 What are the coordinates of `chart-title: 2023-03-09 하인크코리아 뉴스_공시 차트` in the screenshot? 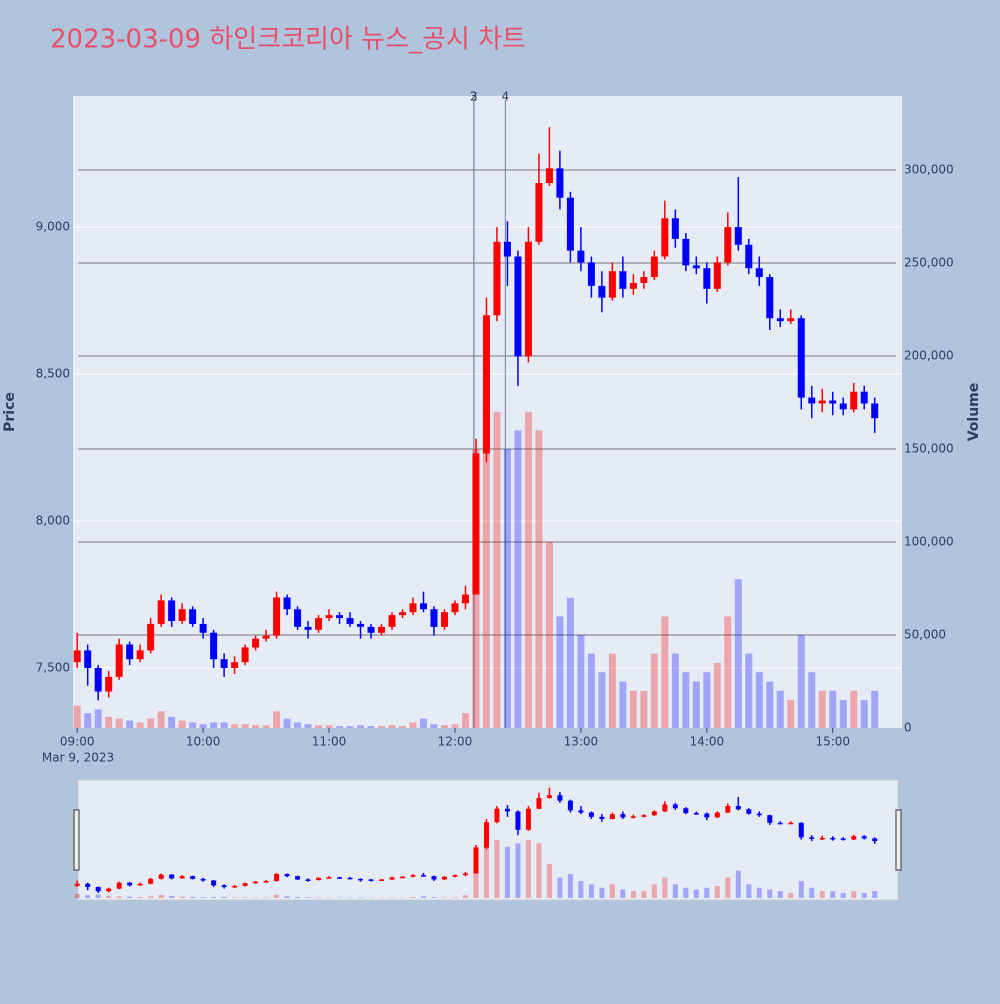 It's located at (288, 40).